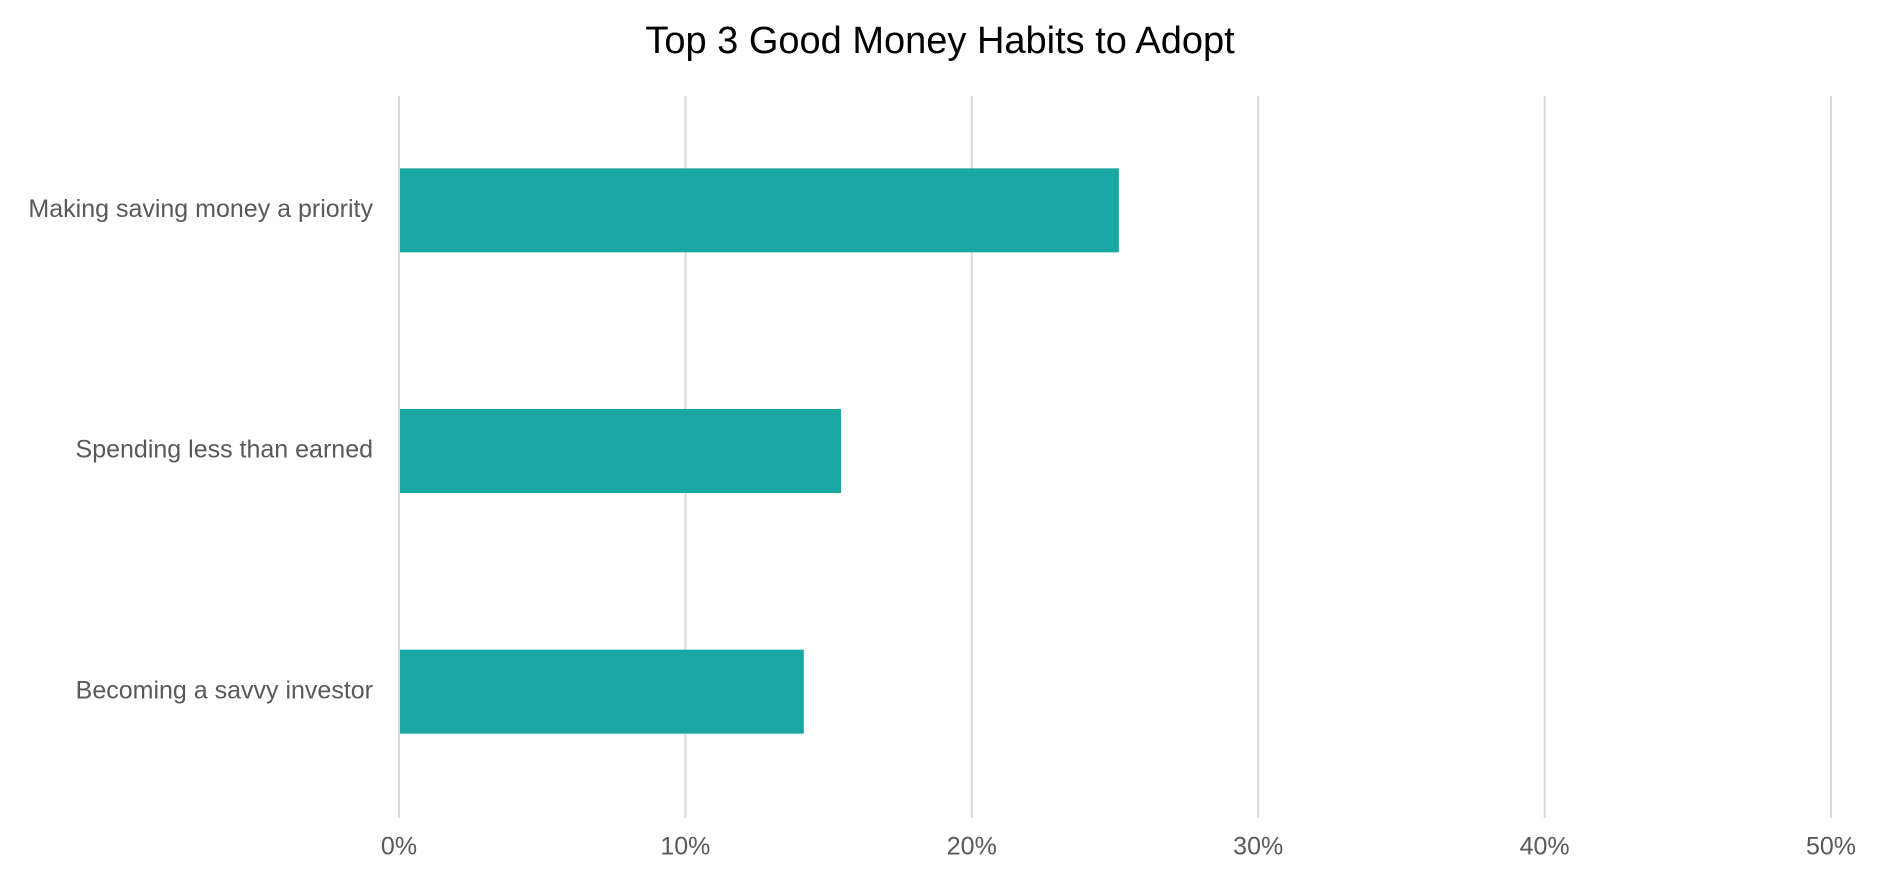  I want to click on x-tick-label: 10%, so click(685, 847).